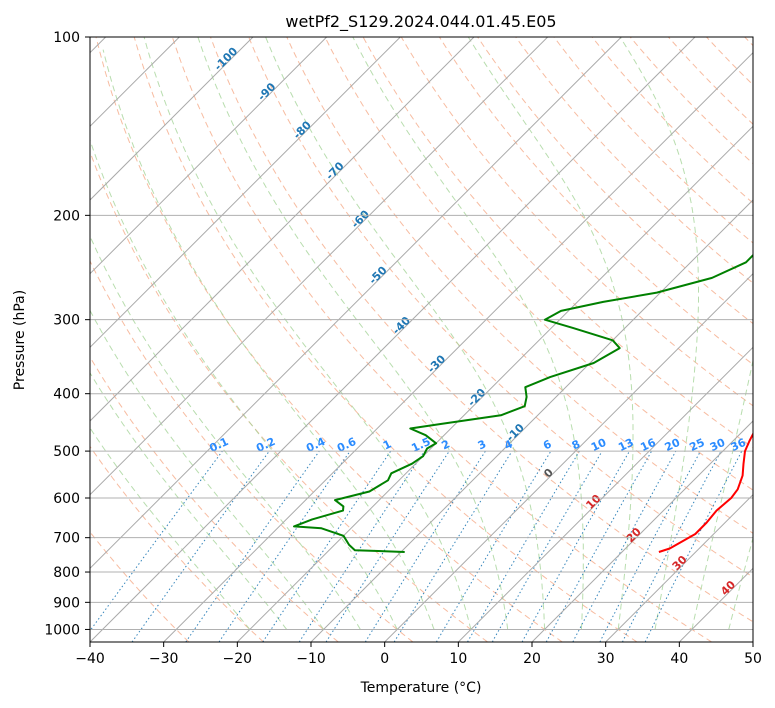 This screenshot has width=775, height=708. Describe the element at coordinates (226, 58) in the screenshot. I see `isotherm-label: -100` at that location.